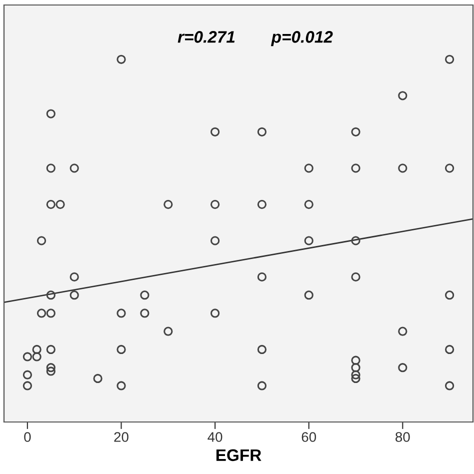 This screenshot has height=474, width=474. I want to click on x-tick-label: 0, so click(27, 437).